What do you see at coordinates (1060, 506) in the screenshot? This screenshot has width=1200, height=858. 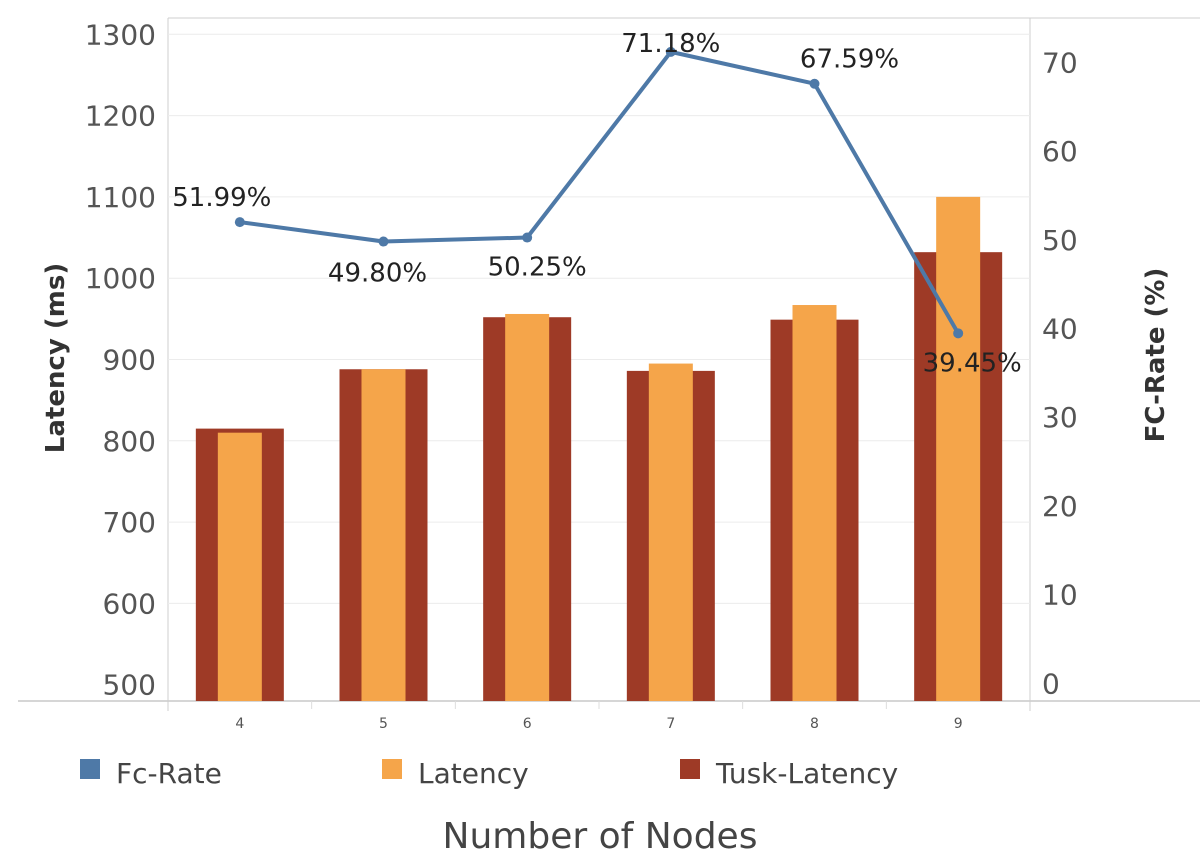 I see `y2-tick-label: 20` at bounding box center [1060, 506].